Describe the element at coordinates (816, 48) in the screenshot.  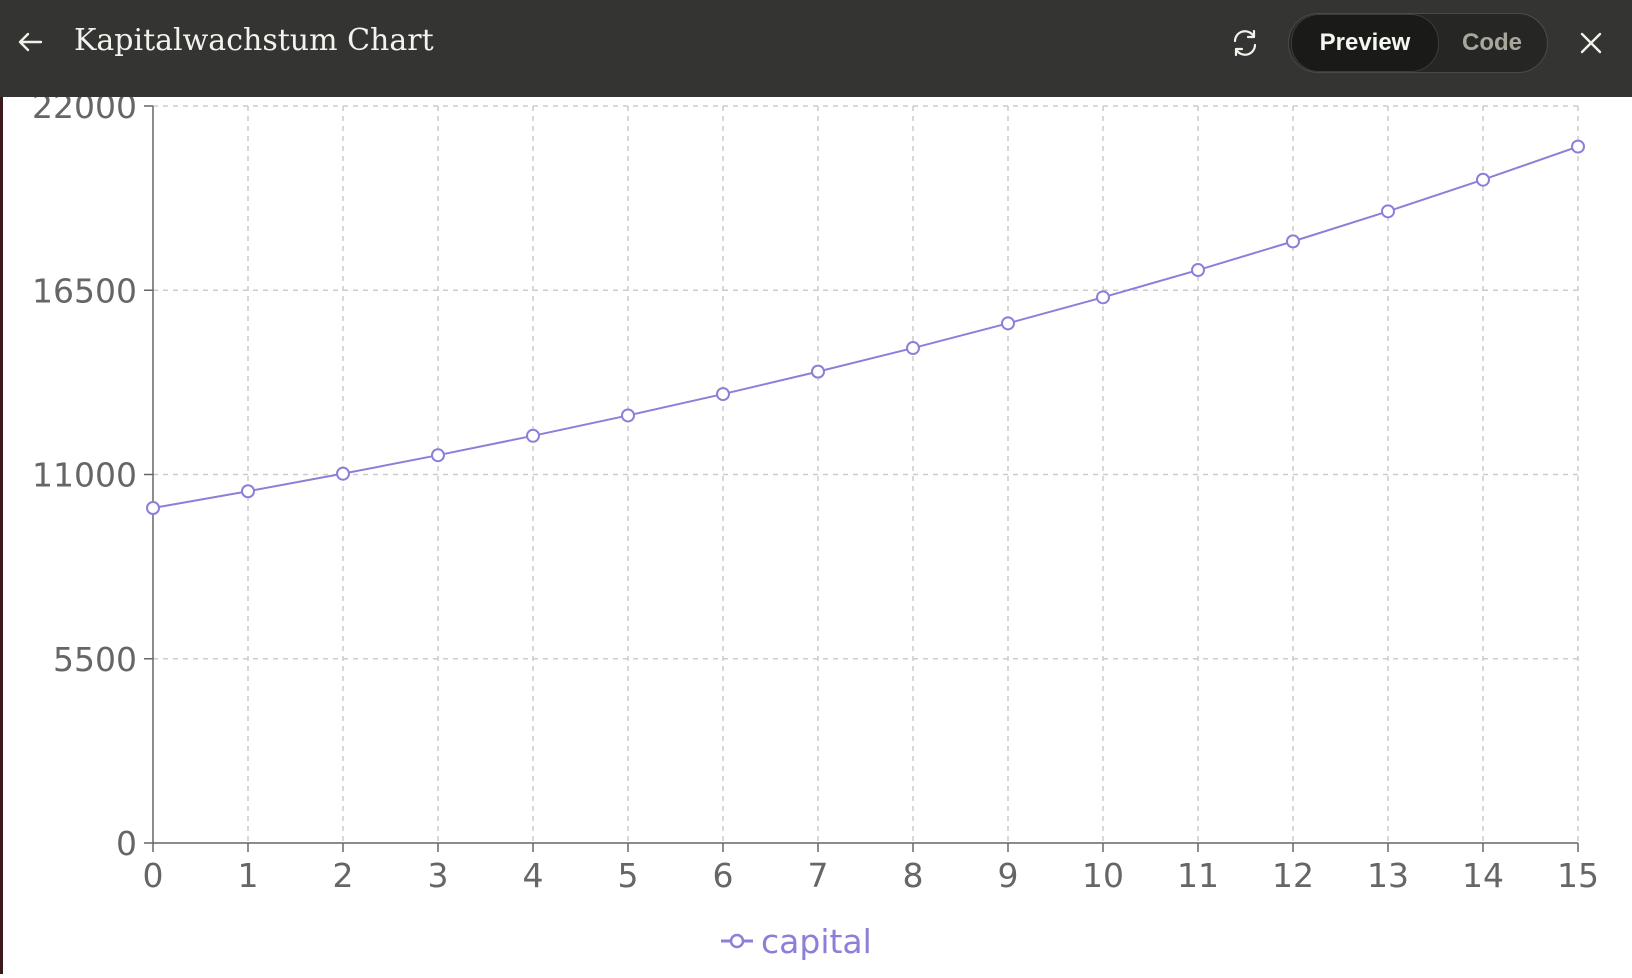
I see `header-bar: Kapitalwachstum Chart Preview Code` at that location.